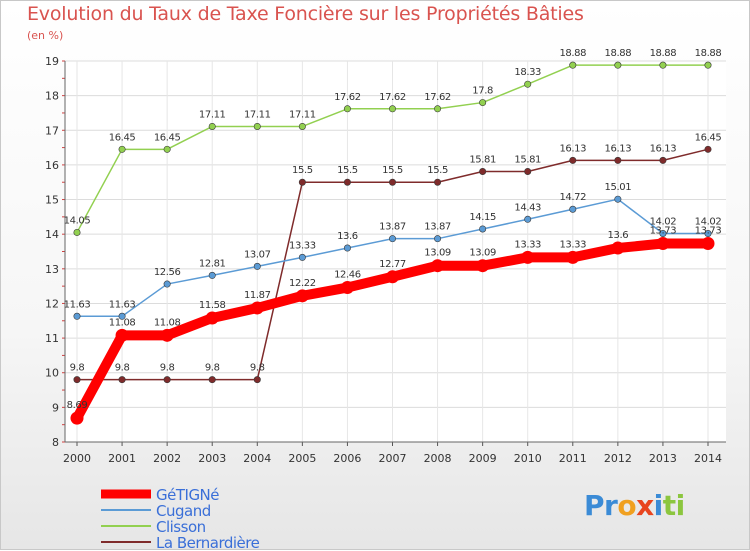 The width and height of the screenshot is (750, 551). Describe the element at coordinates (680, 505) in the screenshot. I see `logo-letter: i` at that location.